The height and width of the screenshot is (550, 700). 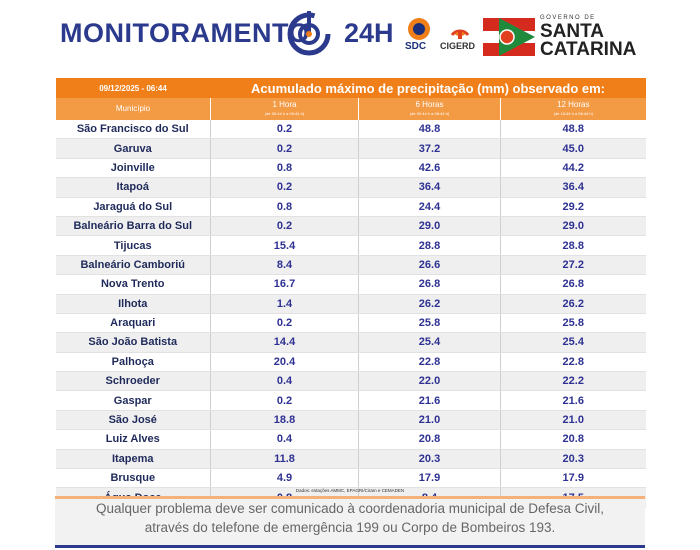 I want to click on column-title: 6 Horas, so click(x=429, y=104).